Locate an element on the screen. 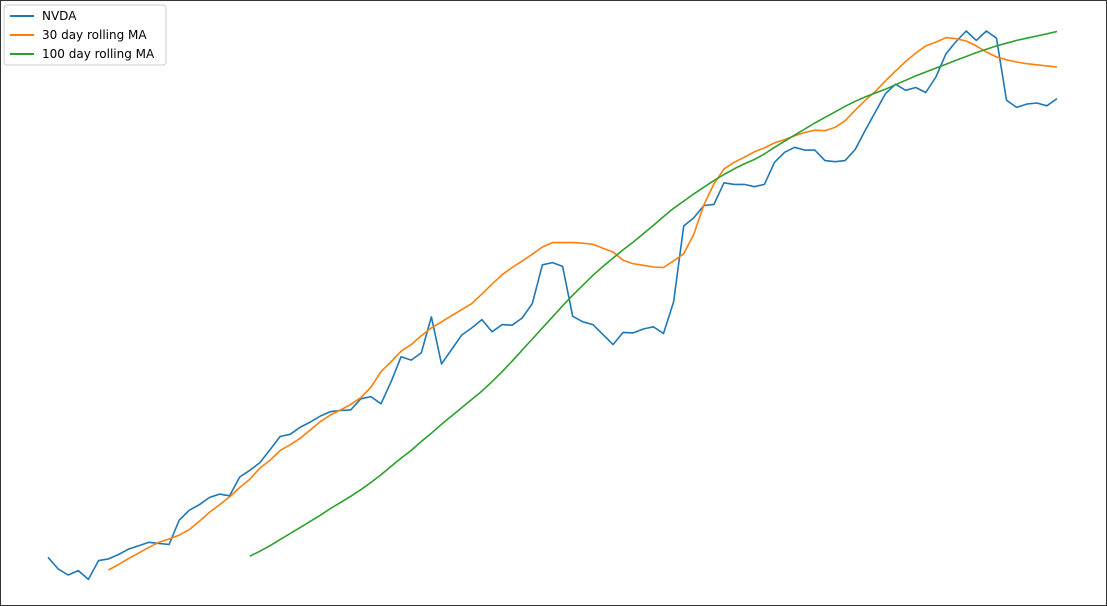  legend-box is located at coordinates (85, 35).